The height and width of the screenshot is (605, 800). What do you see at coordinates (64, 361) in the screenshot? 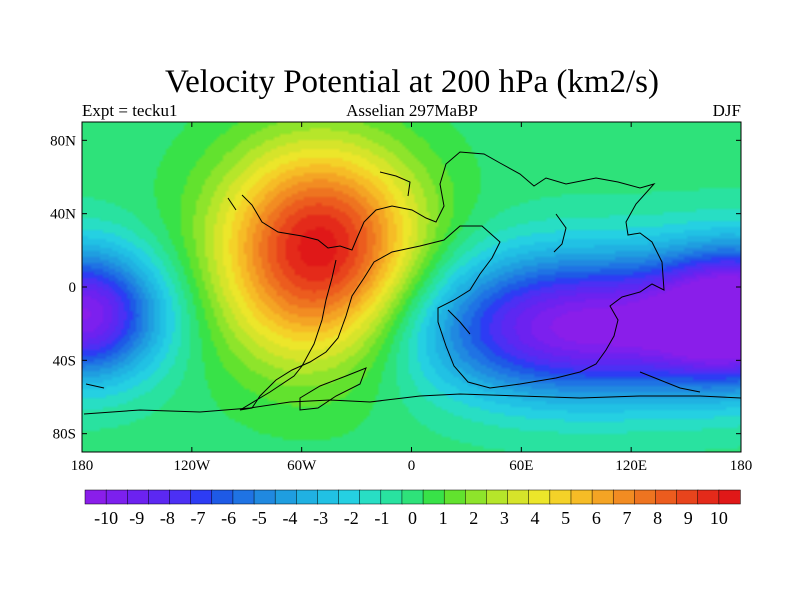
I see `y-tick-label: 40S` at bounding box center [64, 361].